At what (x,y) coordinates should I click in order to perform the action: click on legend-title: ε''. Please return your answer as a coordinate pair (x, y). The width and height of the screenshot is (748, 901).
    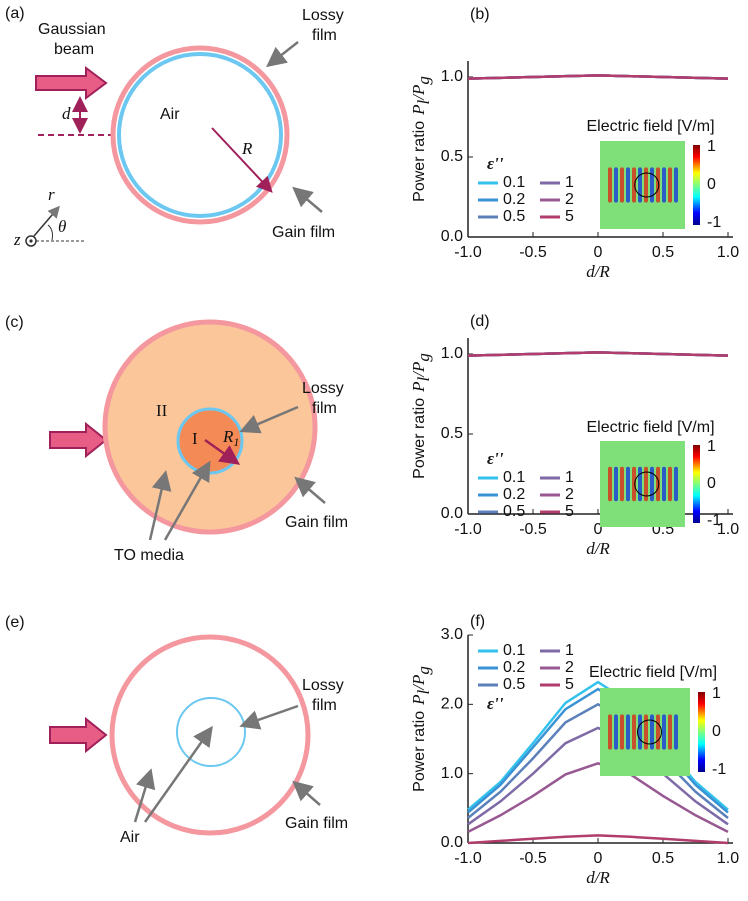
    Looking at the image, I should click on (495, 458).